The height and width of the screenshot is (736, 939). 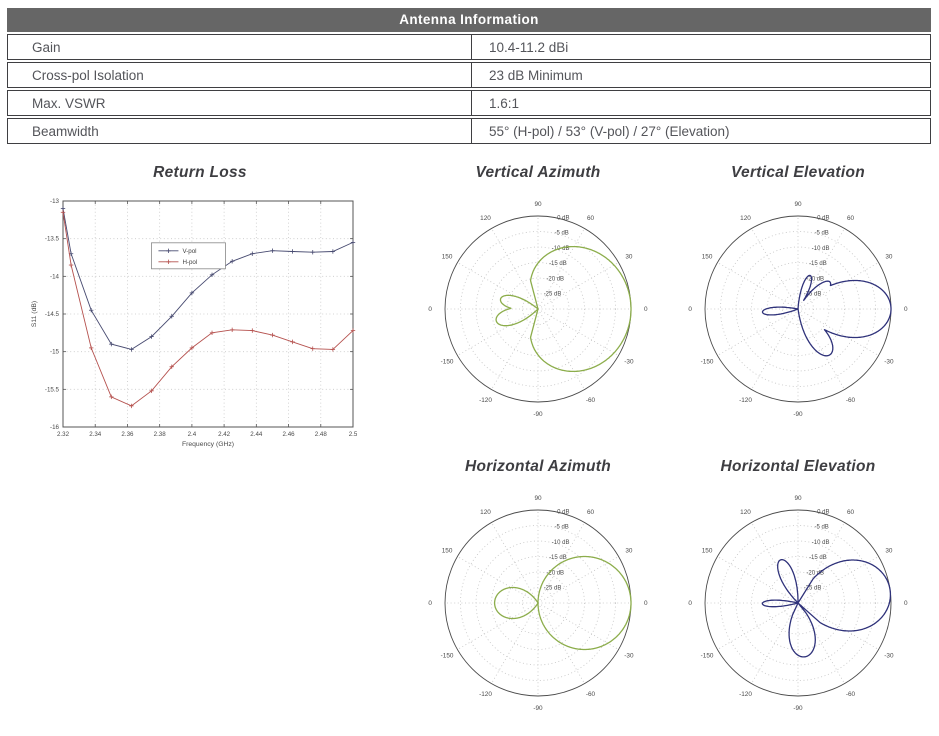 What do you see at coordinates (189, 251) in the screenshot?
I see `svg-text: V-pol` at bounding box center [189, 251].